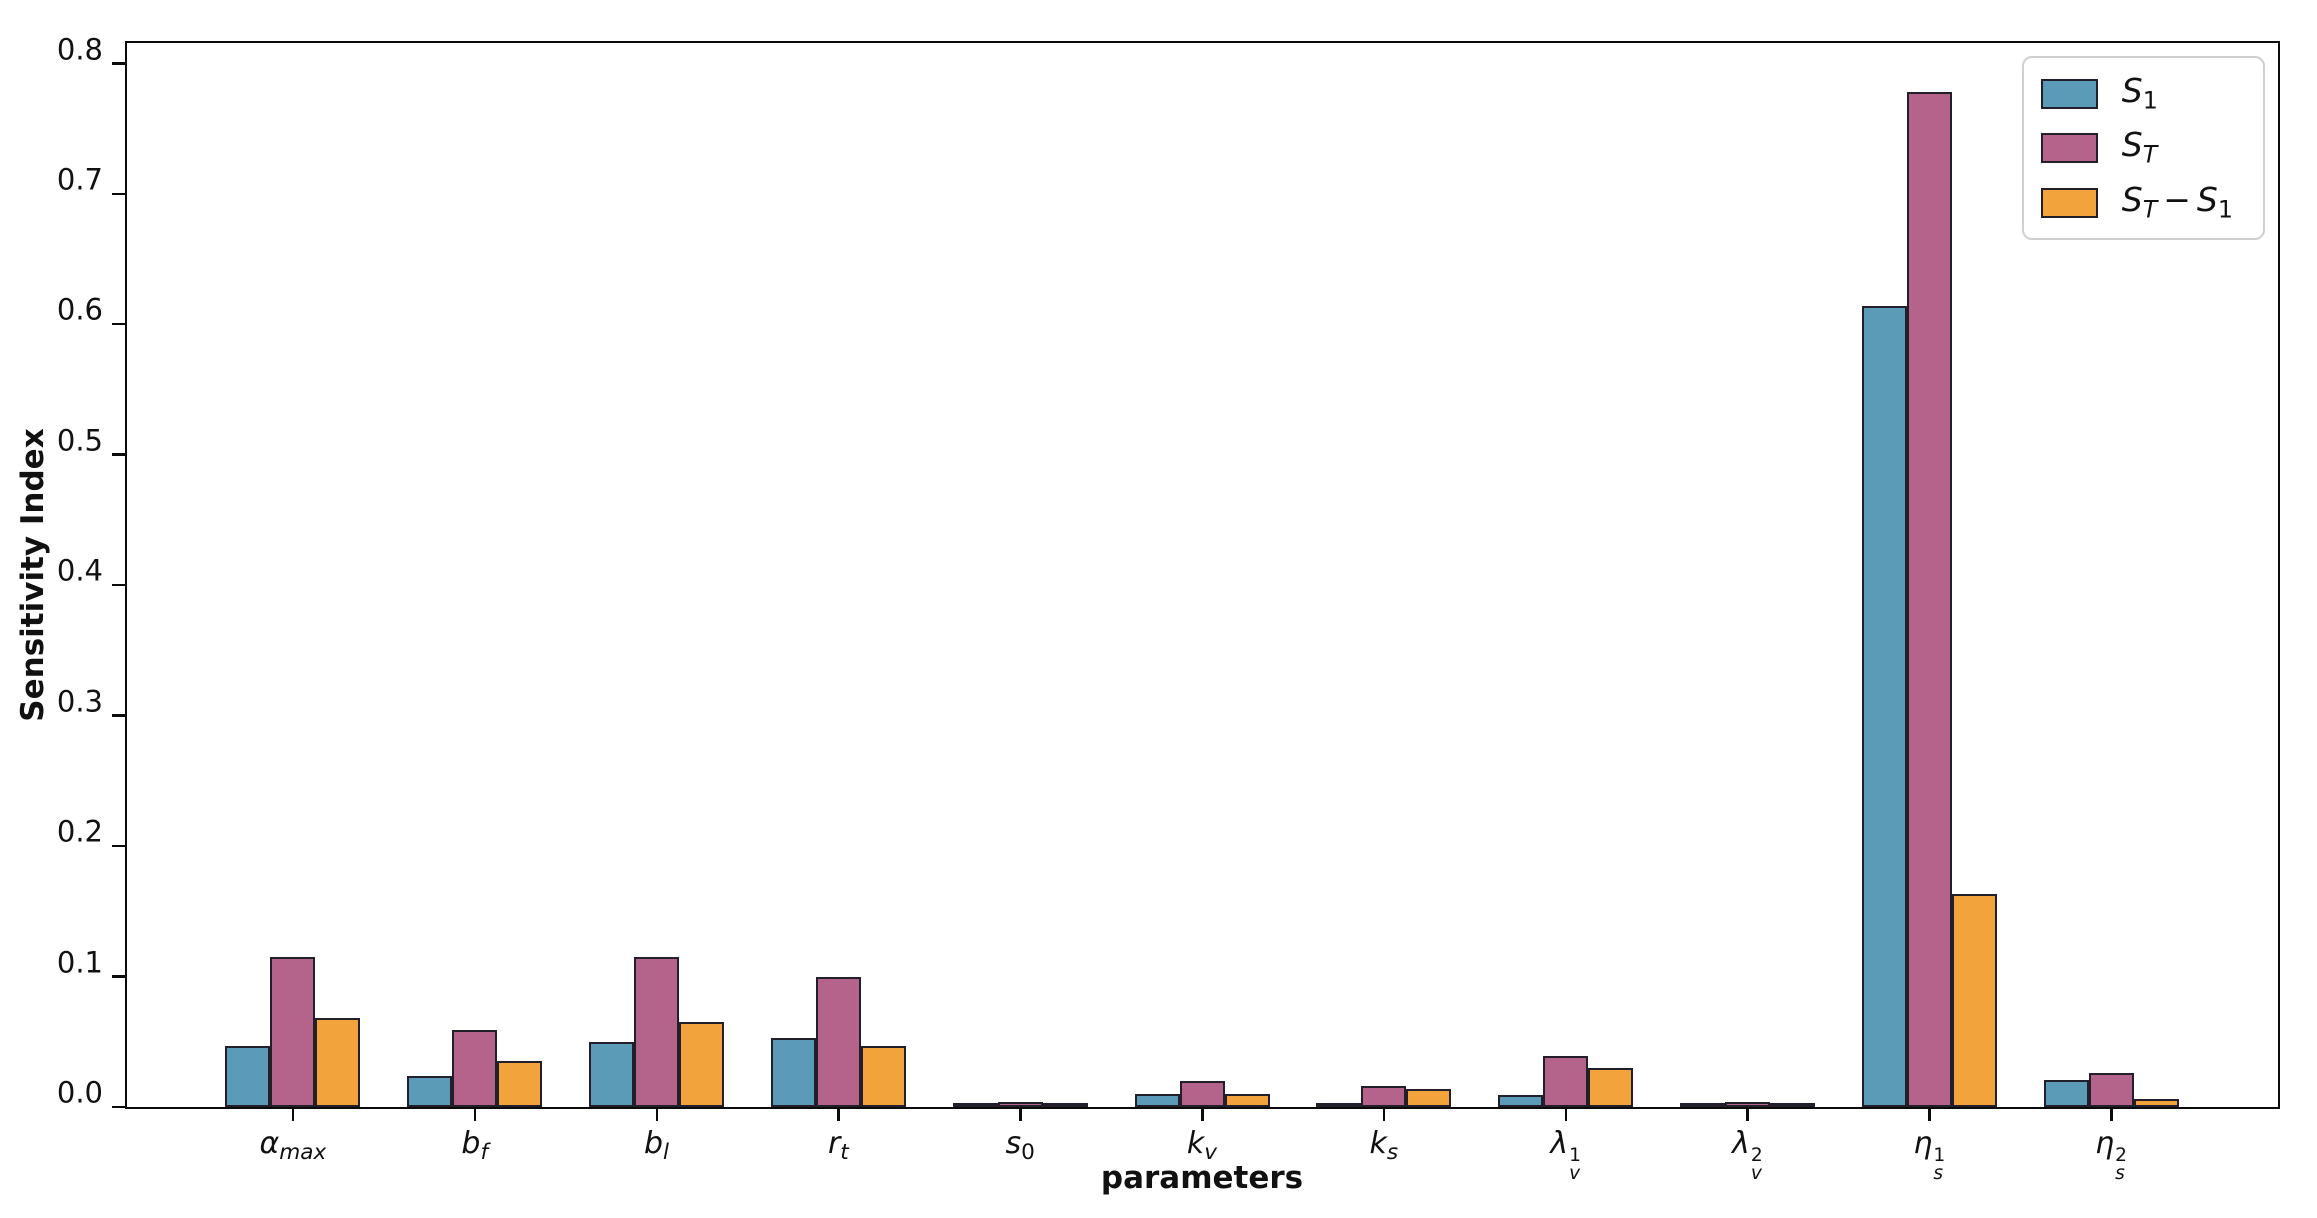 This screenshot has width=2317, height=1218. What do you see at coordinates (1521, 1101) in the screenshot?
I see `bar-S_1-lambda_v^1` at bounding box center [1521, 1101].